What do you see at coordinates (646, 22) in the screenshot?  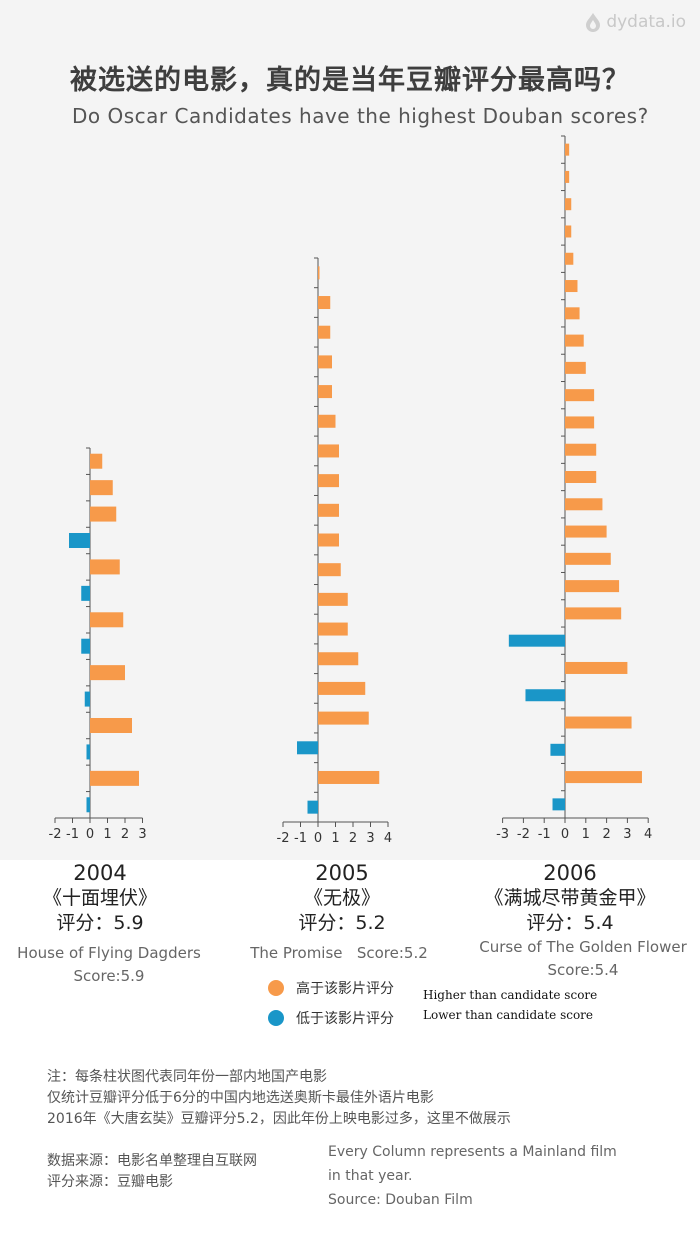 I see `logo-text: dydata.io` at bounding box center [646, 22].